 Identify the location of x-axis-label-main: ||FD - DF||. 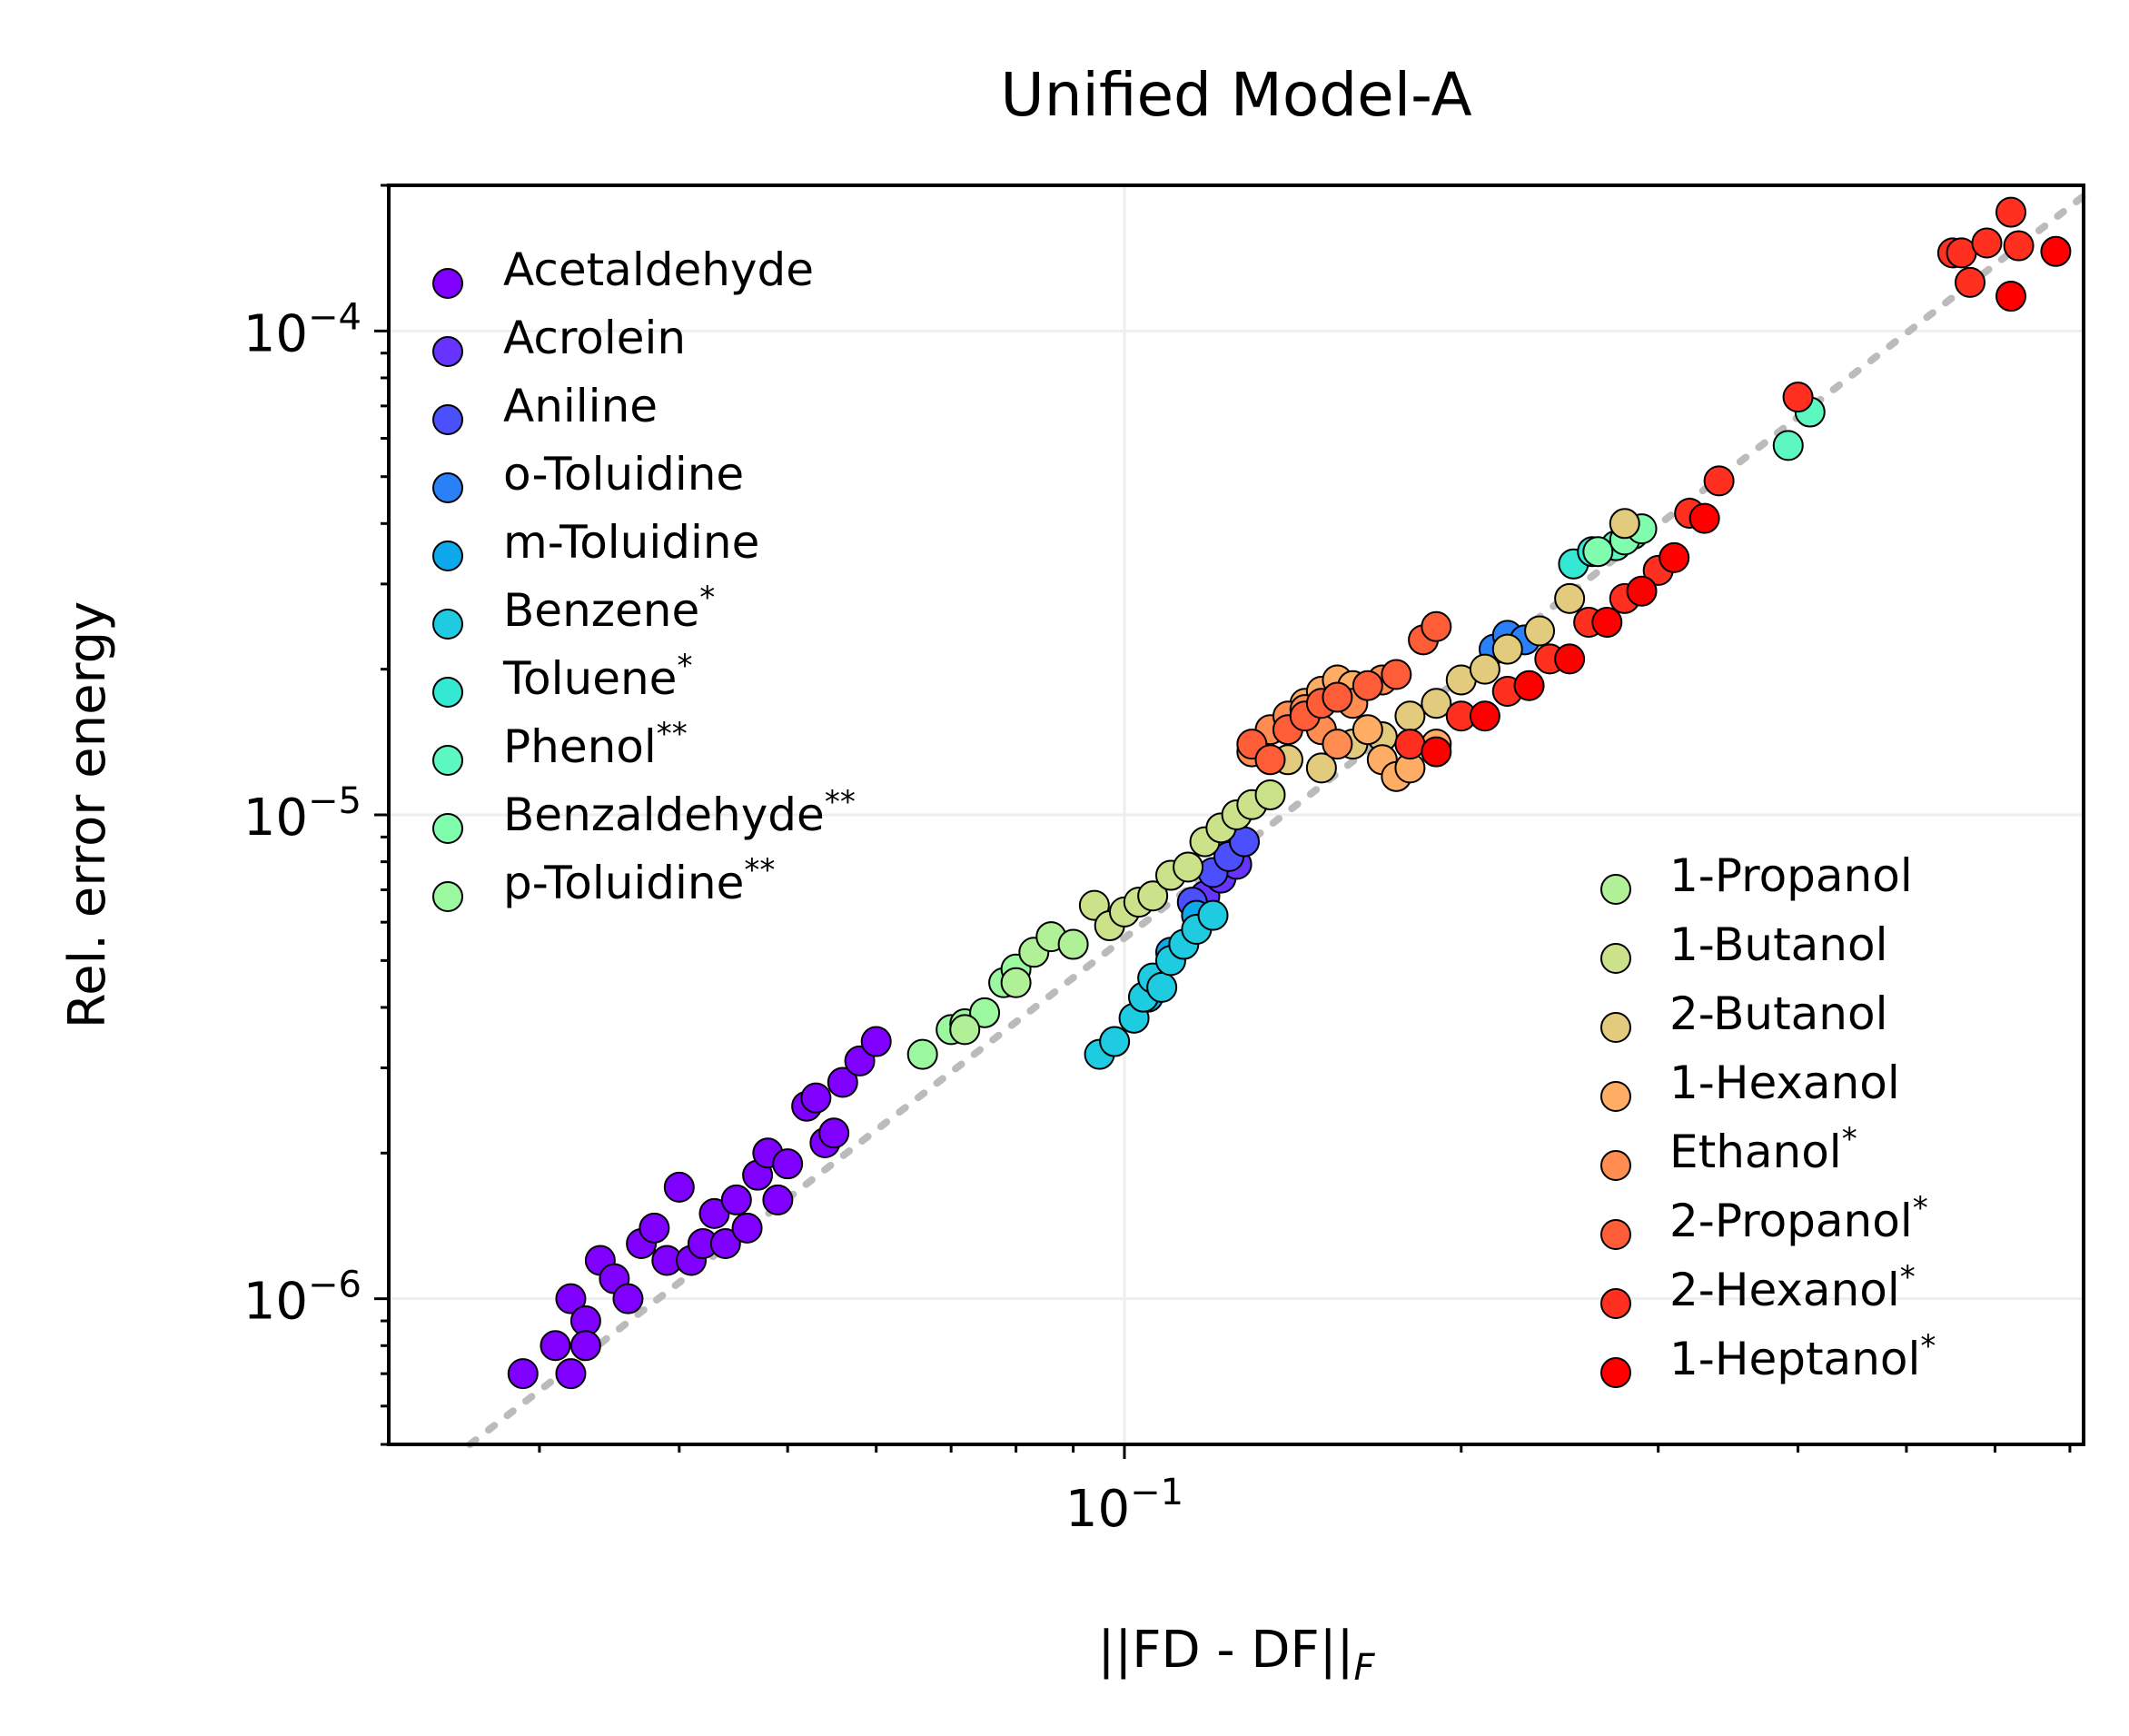
(1226, 1650).